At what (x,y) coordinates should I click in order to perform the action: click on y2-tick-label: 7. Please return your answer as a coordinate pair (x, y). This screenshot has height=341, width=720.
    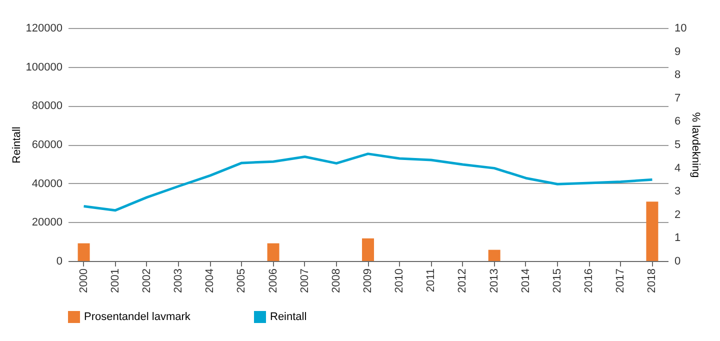
    Looking at the image, I should click on (677, 98).